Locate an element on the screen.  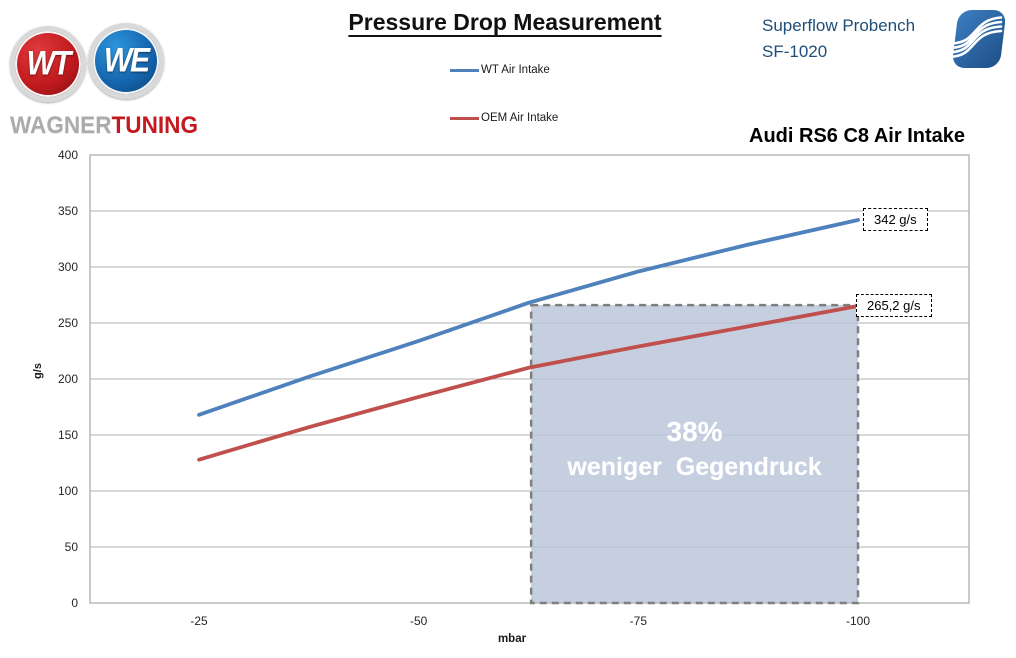
svg-text: -75 is located at coordinates (639, 621).